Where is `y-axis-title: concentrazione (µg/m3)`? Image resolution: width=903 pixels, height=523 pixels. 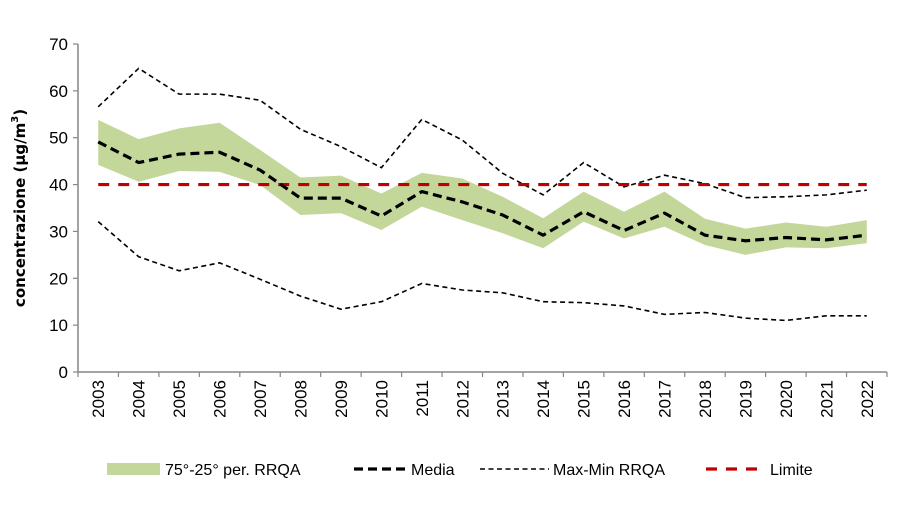
y-axis-title: concentrazione (µg/m3) is located at coordinates (19, 208).